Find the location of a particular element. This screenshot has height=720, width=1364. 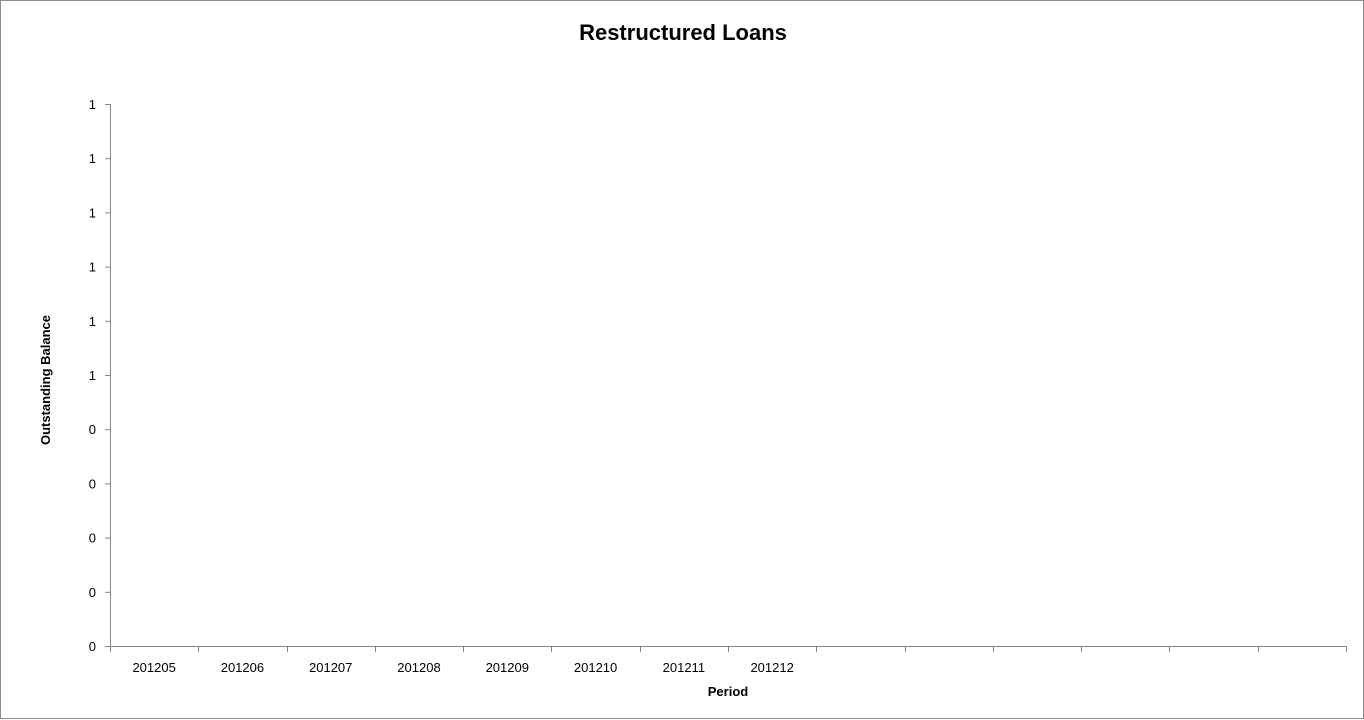

x-tick-label: 201212 is located at coordinates (771, 667).